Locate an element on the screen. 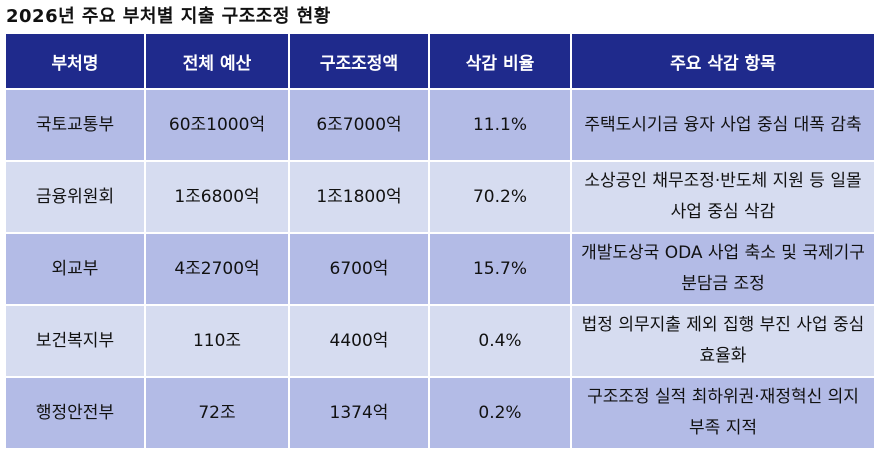 This screenshot has width=878, height=450. cell-main-items: 소상공인 채무조정·반도체 지원 등 일몰 사업 중심 삭감 is located at coordinates (723, 197).